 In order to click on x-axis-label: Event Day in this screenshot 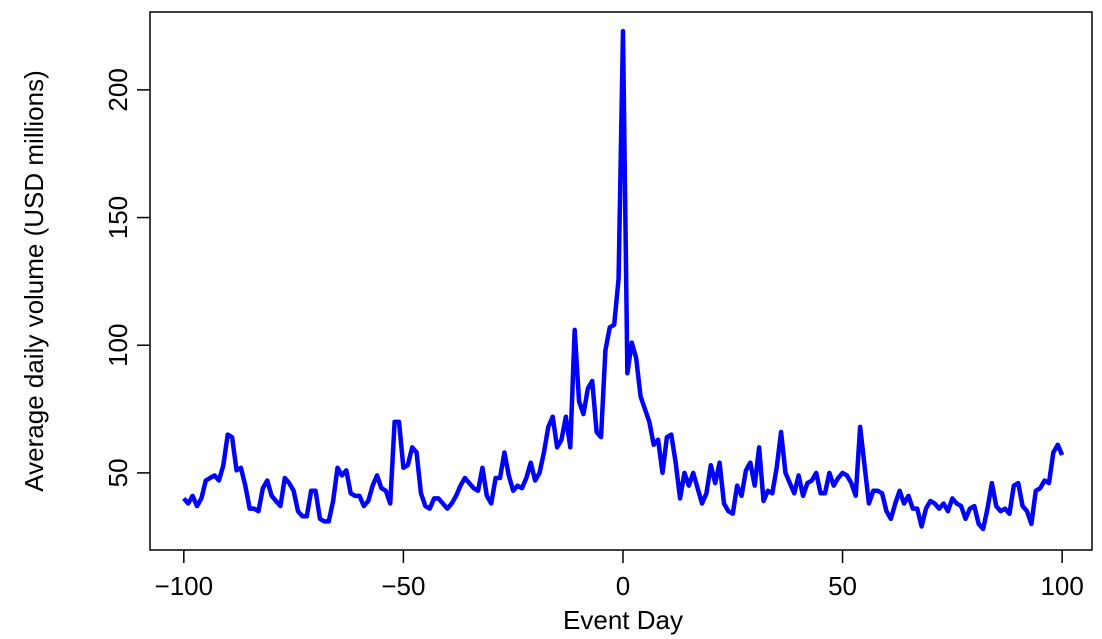, I will do `click(623, 620)`.